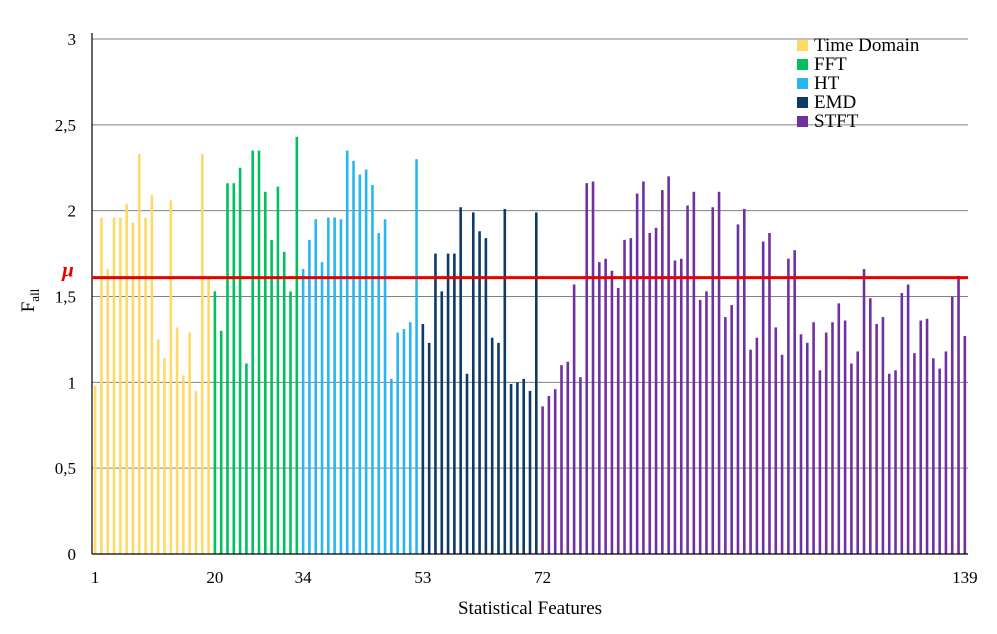  Describe the element at coordinates (542, 577) in the screenshot. I see `x-tick-label: 72` at that location.